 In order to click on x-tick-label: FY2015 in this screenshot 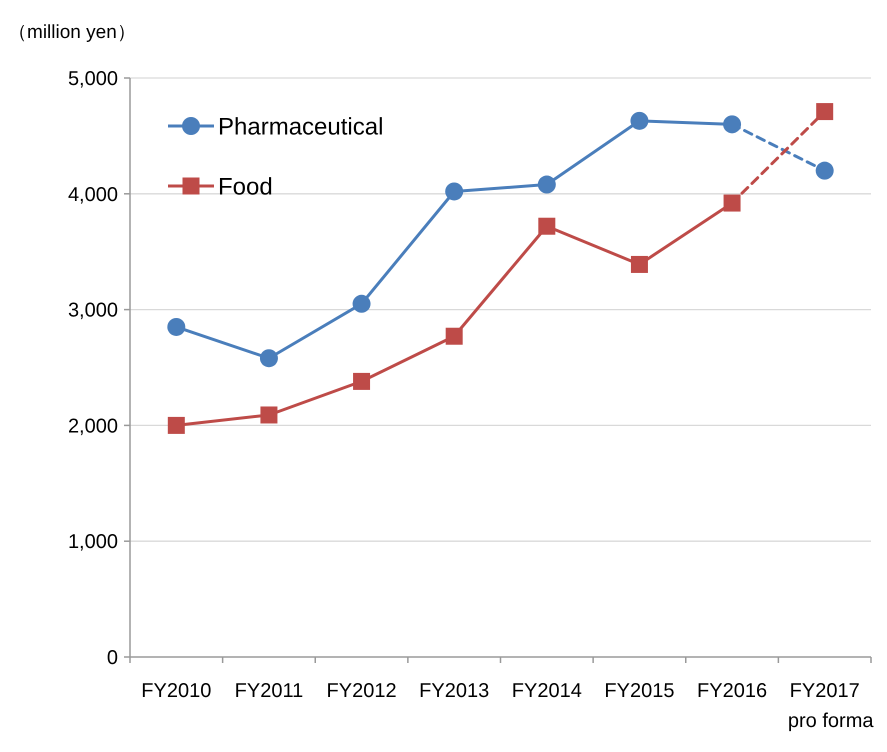, I will do `click(639, 691)`.